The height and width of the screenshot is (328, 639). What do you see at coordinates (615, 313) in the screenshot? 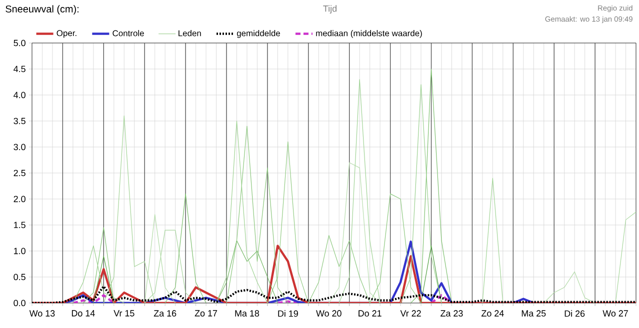
I see `x-tick-label: Wo 27` at bounding box center [615, 313].